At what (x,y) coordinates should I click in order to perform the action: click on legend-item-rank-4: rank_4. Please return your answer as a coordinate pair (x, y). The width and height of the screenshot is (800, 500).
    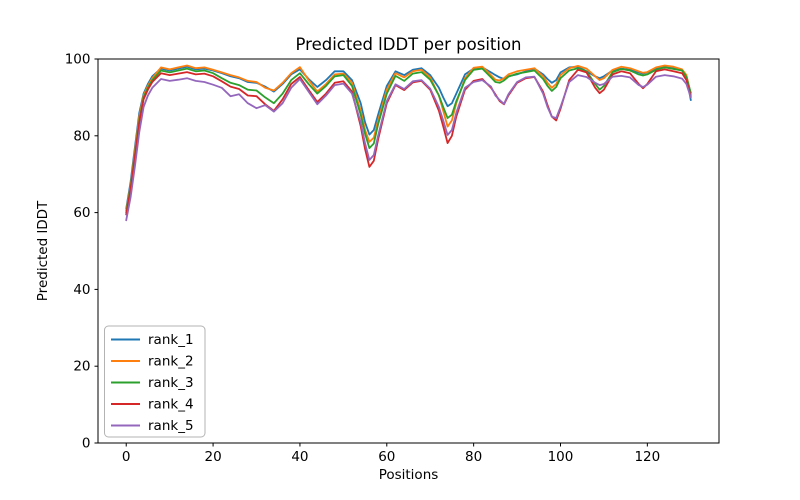
    Looking at the image, I should click on (152, 405).